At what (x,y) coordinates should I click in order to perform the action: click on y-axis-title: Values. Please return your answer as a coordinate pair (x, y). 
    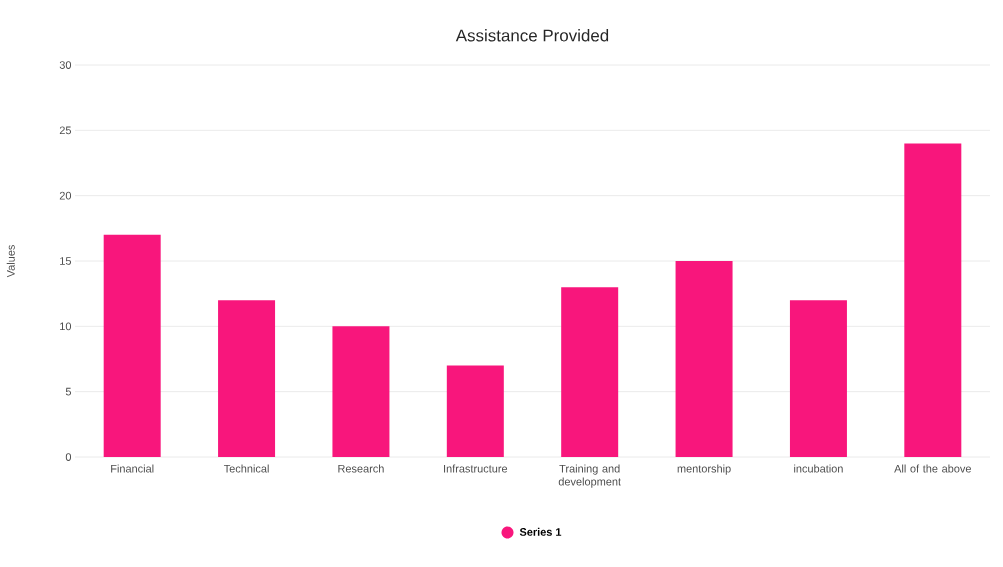
    Looking at the image, I should click on (10, 261).